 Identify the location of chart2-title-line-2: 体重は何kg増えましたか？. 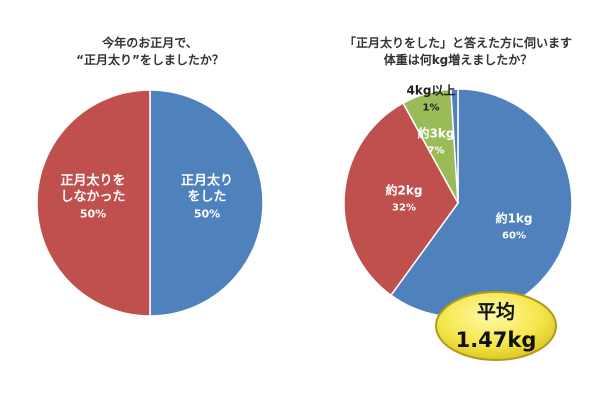
(458, 59).